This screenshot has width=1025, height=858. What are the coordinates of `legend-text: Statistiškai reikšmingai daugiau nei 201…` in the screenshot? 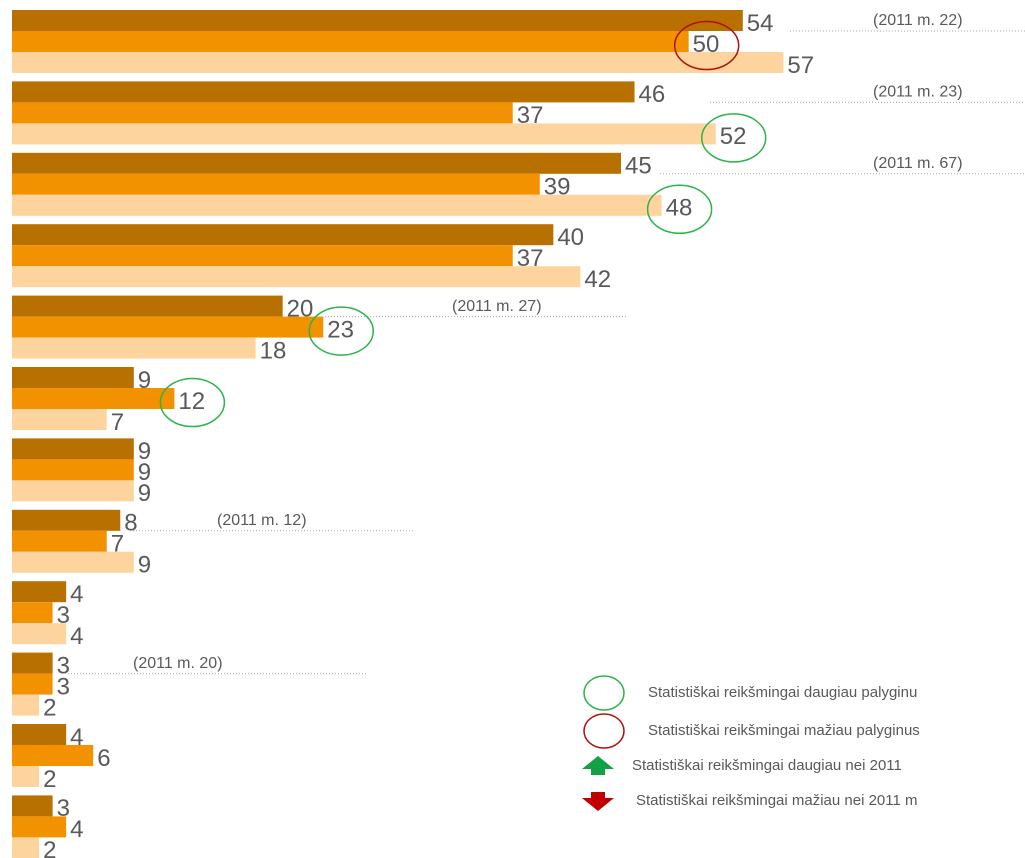 It's located at (767, 765).